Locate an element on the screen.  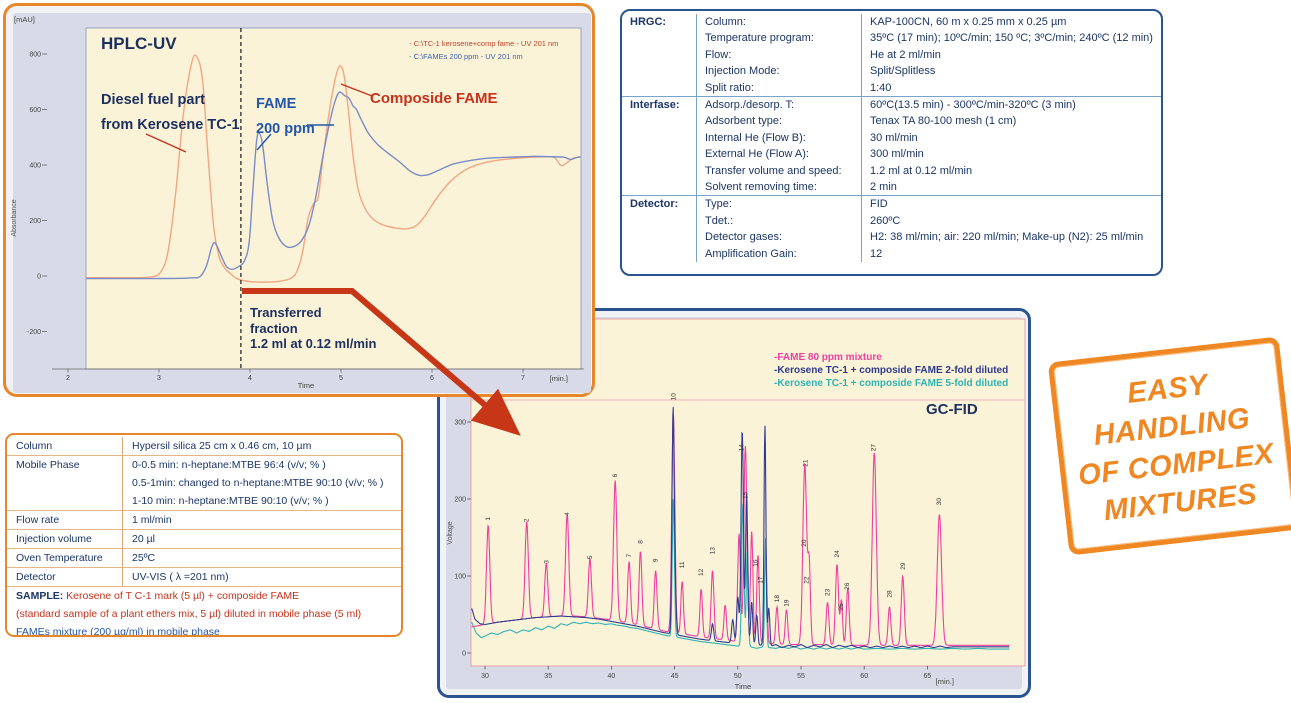
svg-text: 100 is located at coordinates (460, 577).